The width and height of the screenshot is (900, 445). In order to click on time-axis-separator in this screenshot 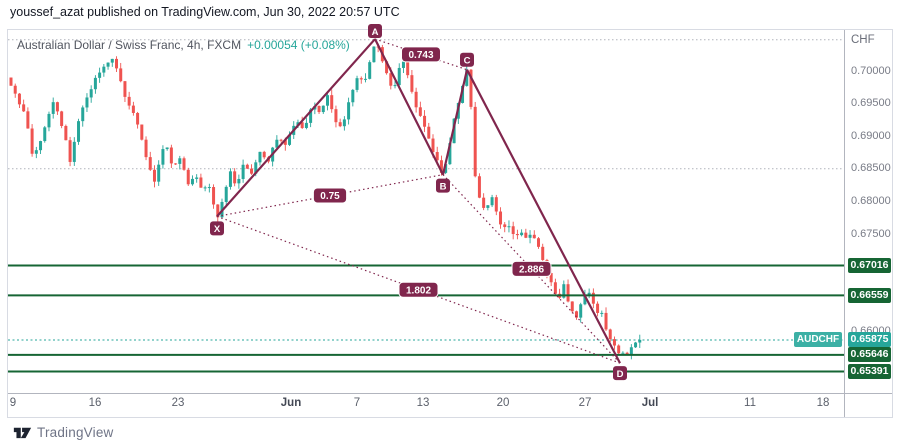, I will do `click(450, 393)`.